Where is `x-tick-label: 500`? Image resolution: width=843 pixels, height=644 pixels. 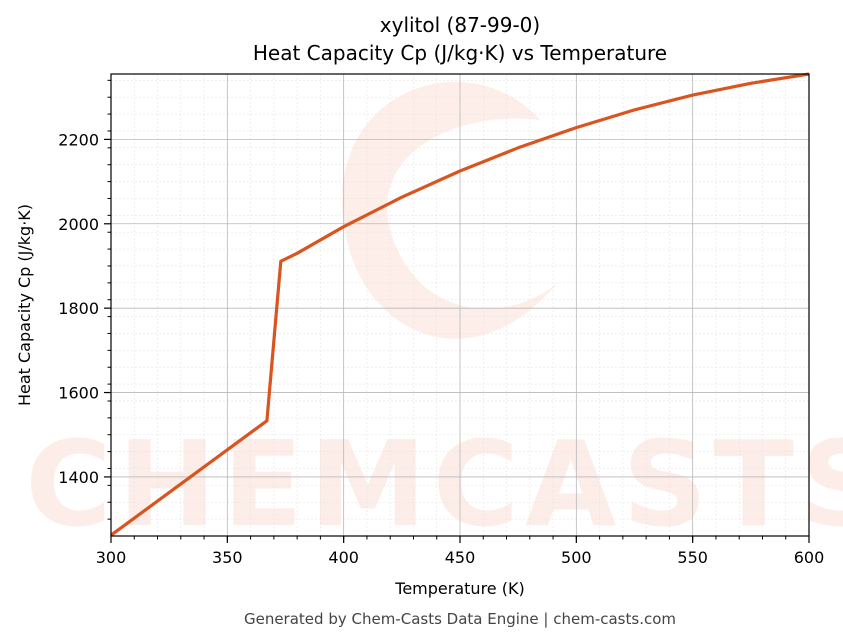
x-tick-label: 500 is located at coordinates (576, 557).